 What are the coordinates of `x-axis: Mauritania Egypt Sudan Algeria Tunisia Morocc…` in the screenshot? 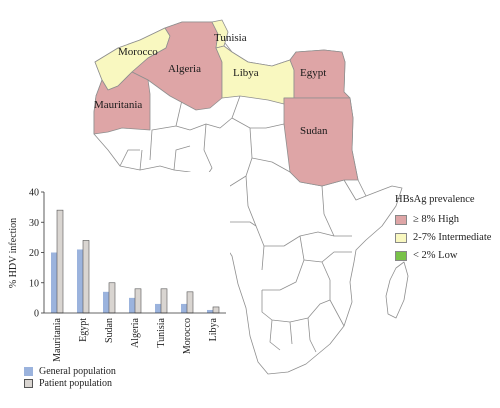 It's located at (135, 337).